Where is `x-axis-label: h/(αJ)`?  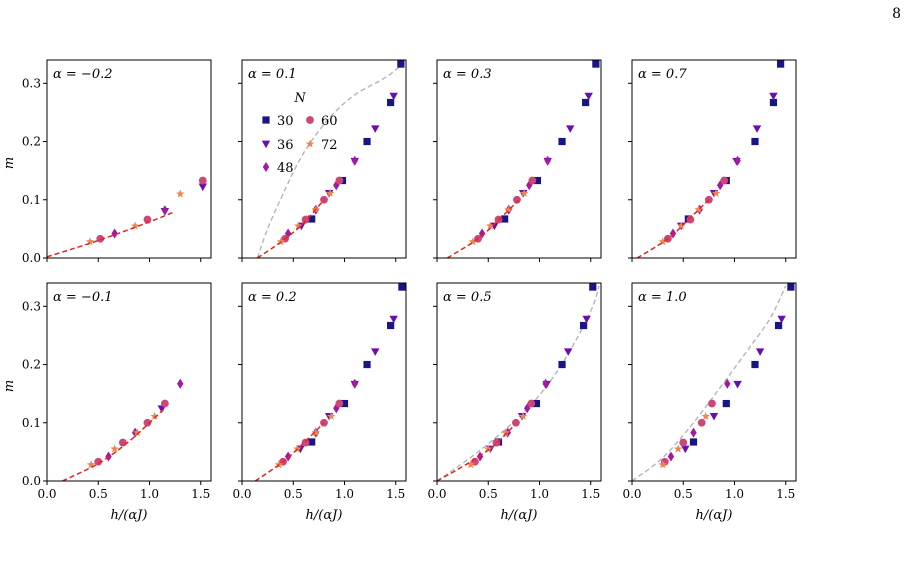 x-axis-label: h/(αJ) is located at coordinates (714, 515).